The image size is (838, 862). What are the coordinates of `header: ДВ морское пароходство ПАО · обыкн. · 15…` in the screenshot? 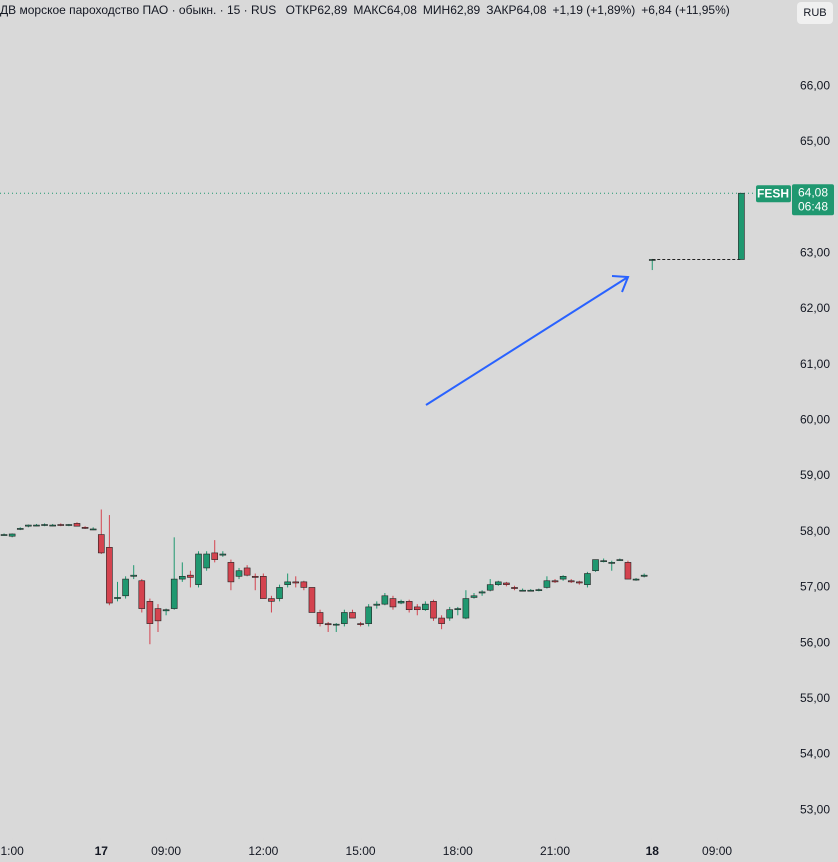 It's located at (368, 10).